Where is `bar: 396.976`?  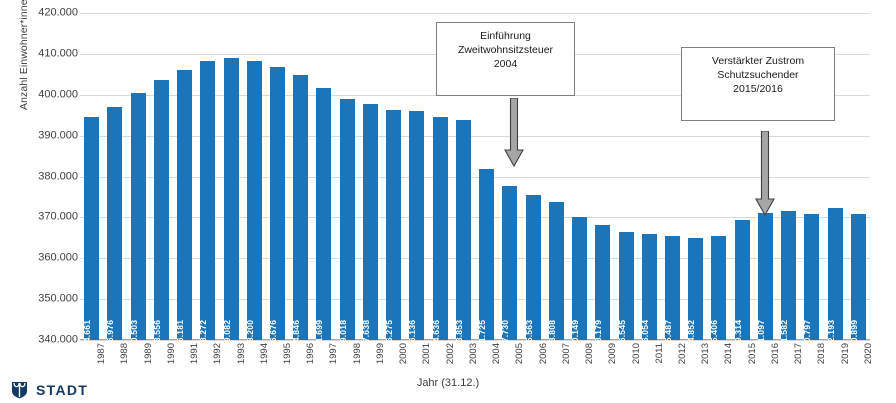 bar: 396.976 is located at coordinates (113, 229).